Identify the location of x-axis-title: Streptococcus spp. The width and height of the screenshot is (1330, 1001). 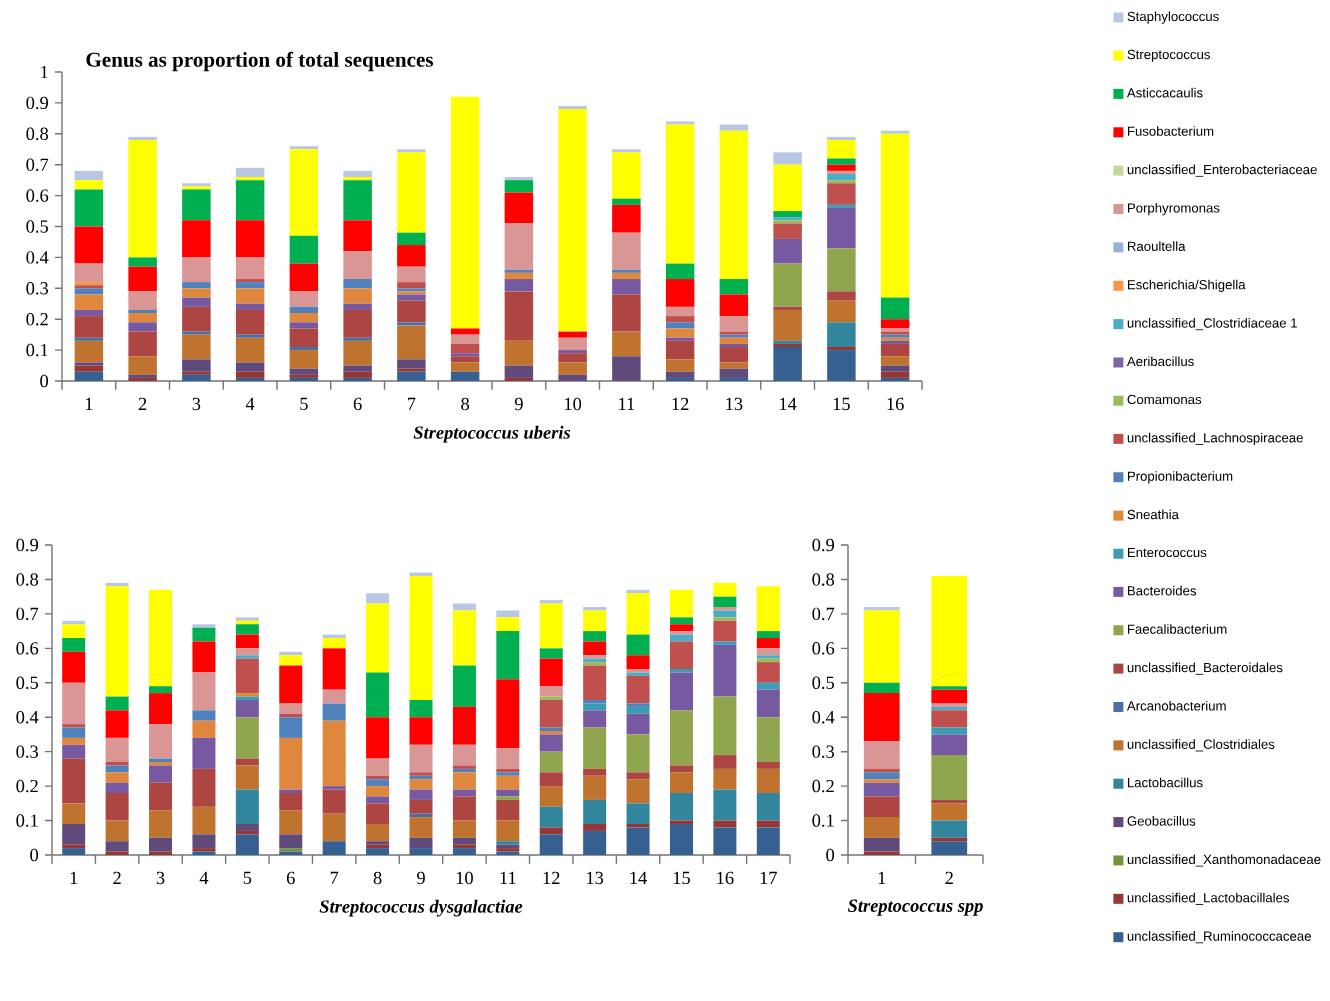
(915, 907).